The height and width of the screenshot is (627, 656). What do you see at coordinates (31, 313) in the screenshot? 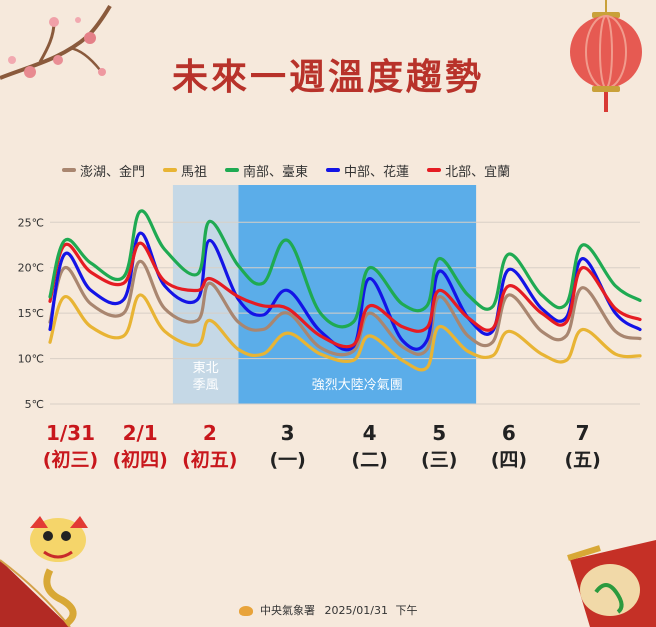
I see `y-tick-label: 15℃` at bounding box center [31, 313].